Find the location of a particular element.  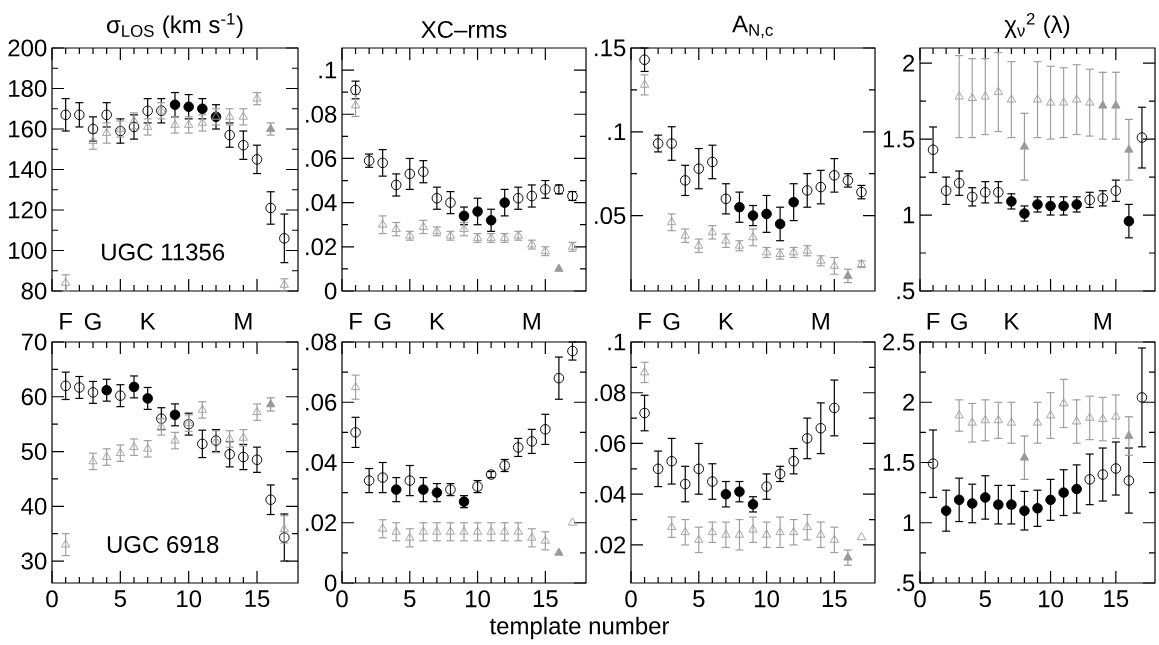

y-tick-label: 50 is located at coordinates (34, 452).